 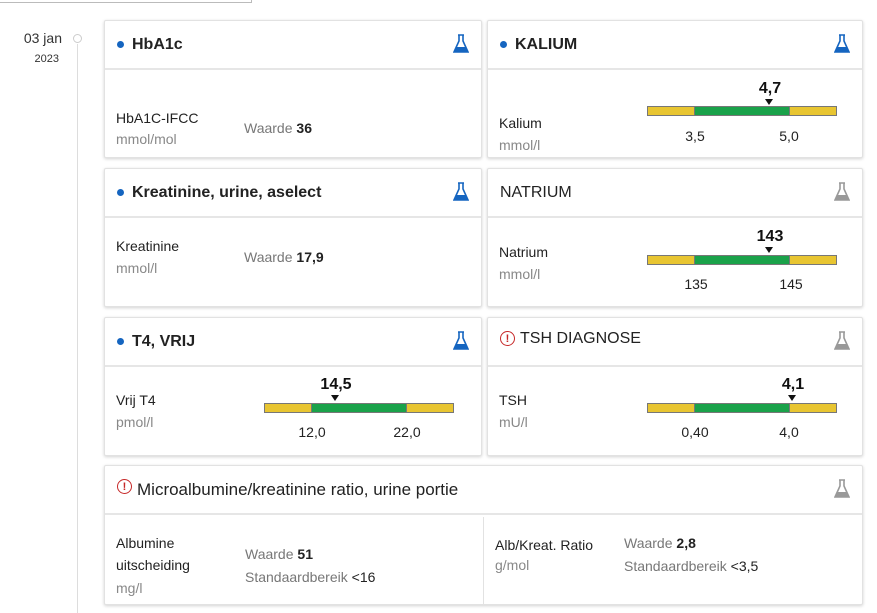 I want to click on divider, so click(x=483, y=560).